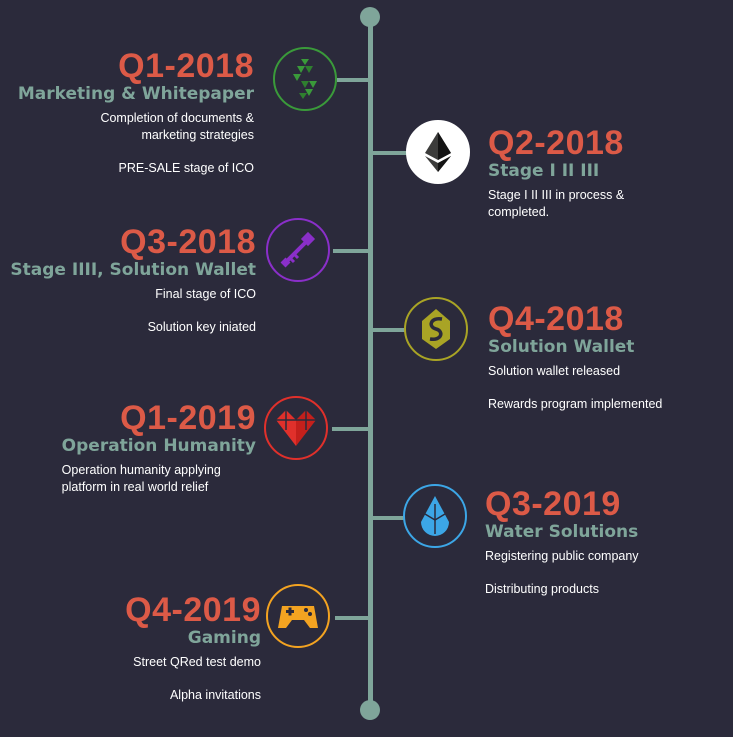  What do you see at coordinates (370, 363) in the screenshot?
I see `timeline-spine` at bounding box center [370, 363].